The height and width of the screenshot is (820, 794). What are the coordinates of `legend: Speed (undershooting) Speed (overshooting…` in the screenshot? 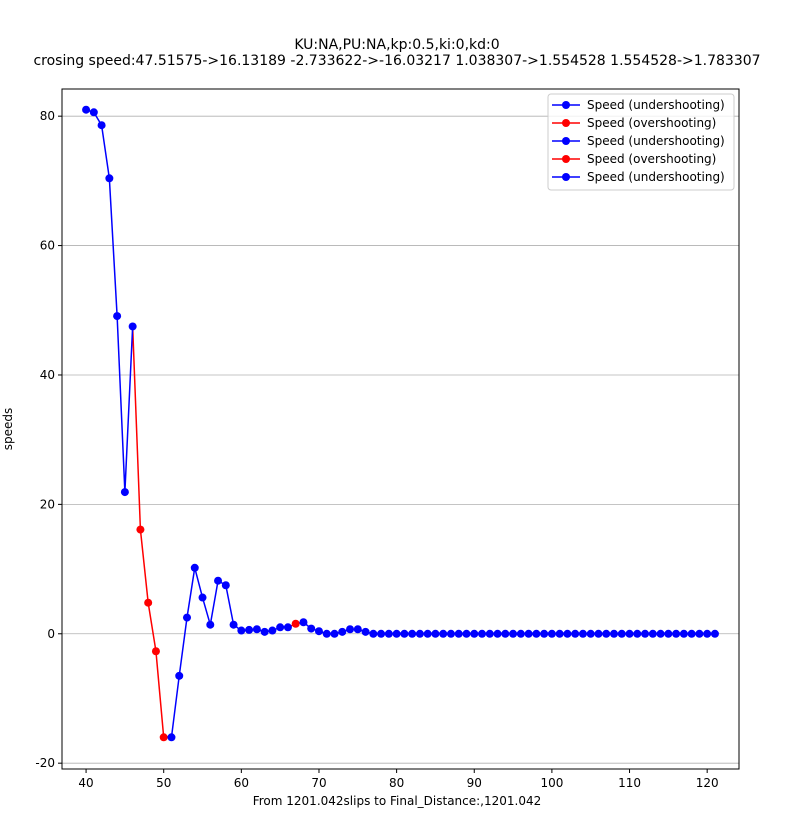 It's located at (641, 142).